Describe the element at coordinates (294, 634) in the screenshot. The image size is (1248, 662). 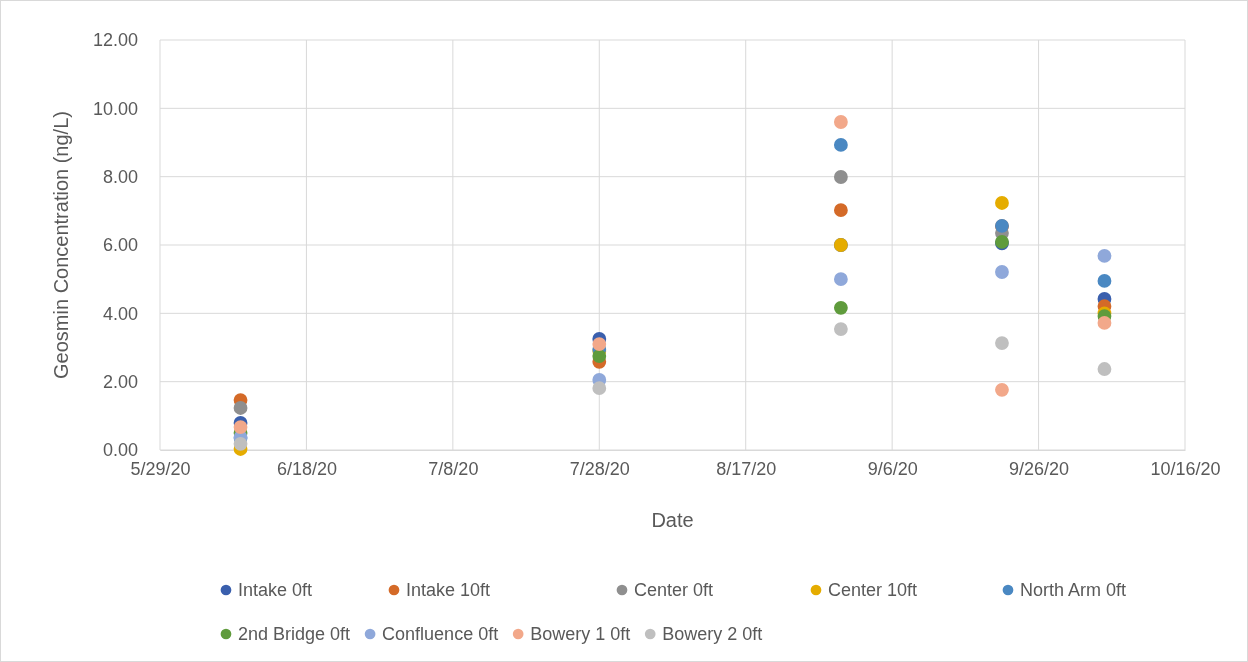
I see `legend-label: 2nd Bridge 0ft` at that location.